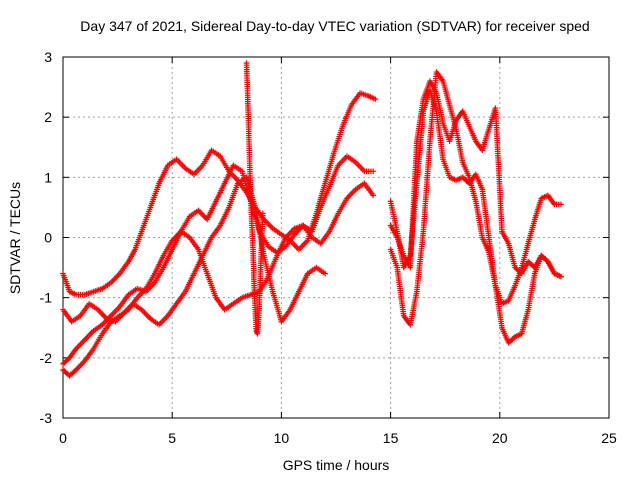 This screenshot has height=480, width=640. What do you see at coordinates (391, 438) in the screenshot?
I see `x-tick-label: 15` at bounding box center [391, 438].